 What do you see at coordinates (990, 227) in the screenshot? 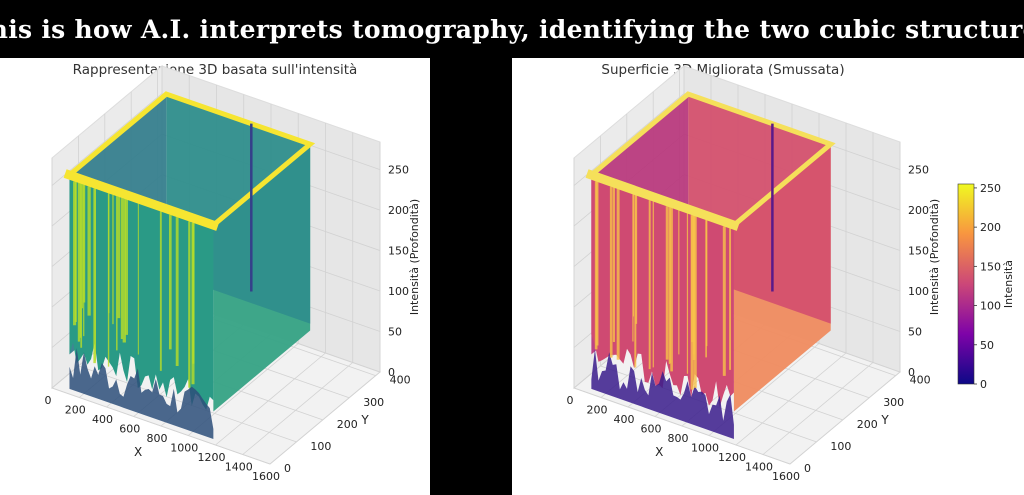
I see `colorbar-tick-label: 200` at bounding box center [990, 227].